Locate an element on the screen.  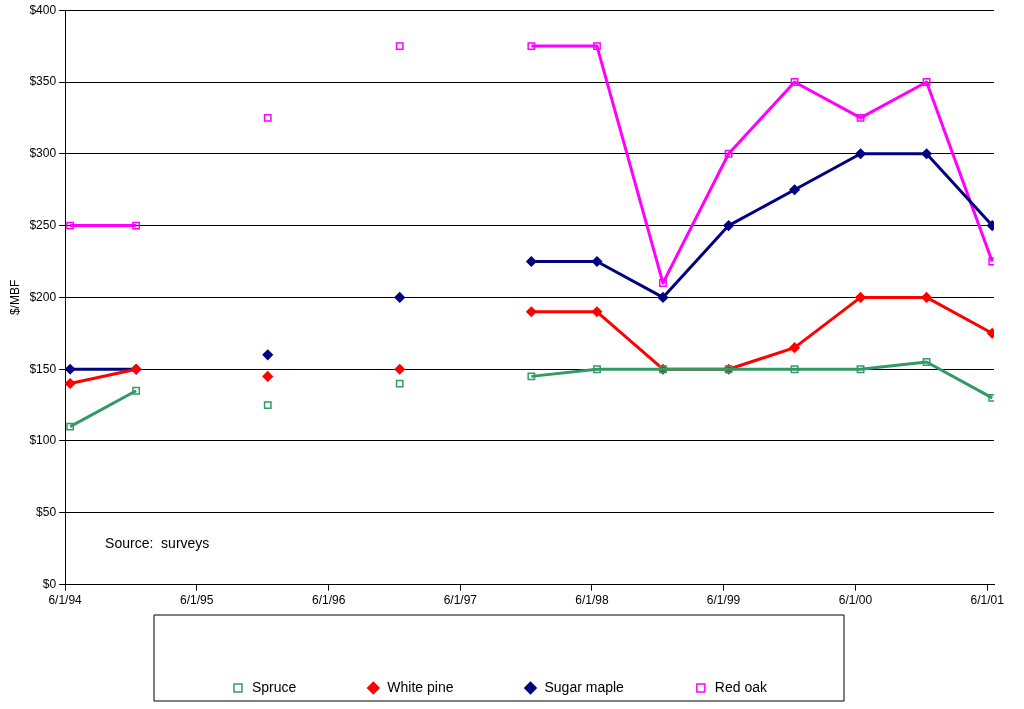
annotation: Source: surveys is located at coordinates (157, 543).